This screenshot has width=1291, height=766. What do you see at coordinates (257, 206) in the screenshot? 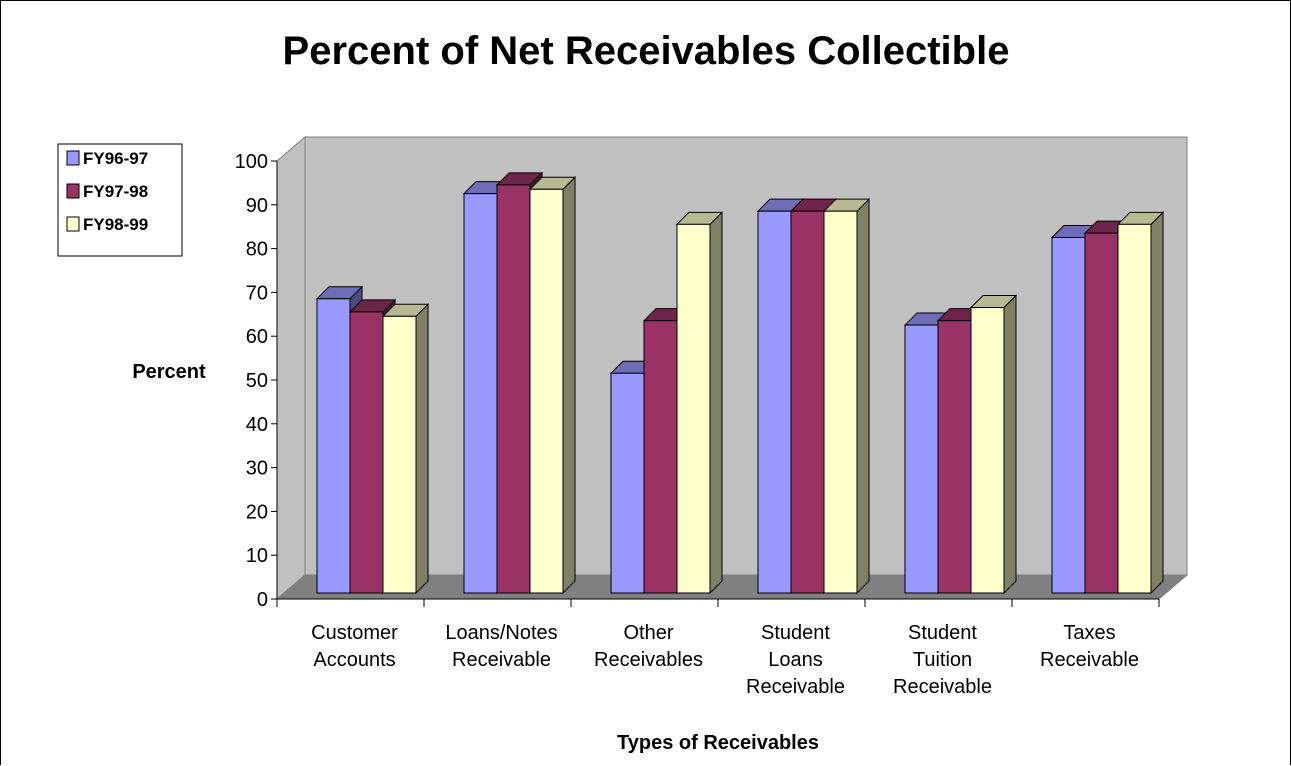
I see `y-tick-label: 90` at bounding box center [257, 206].